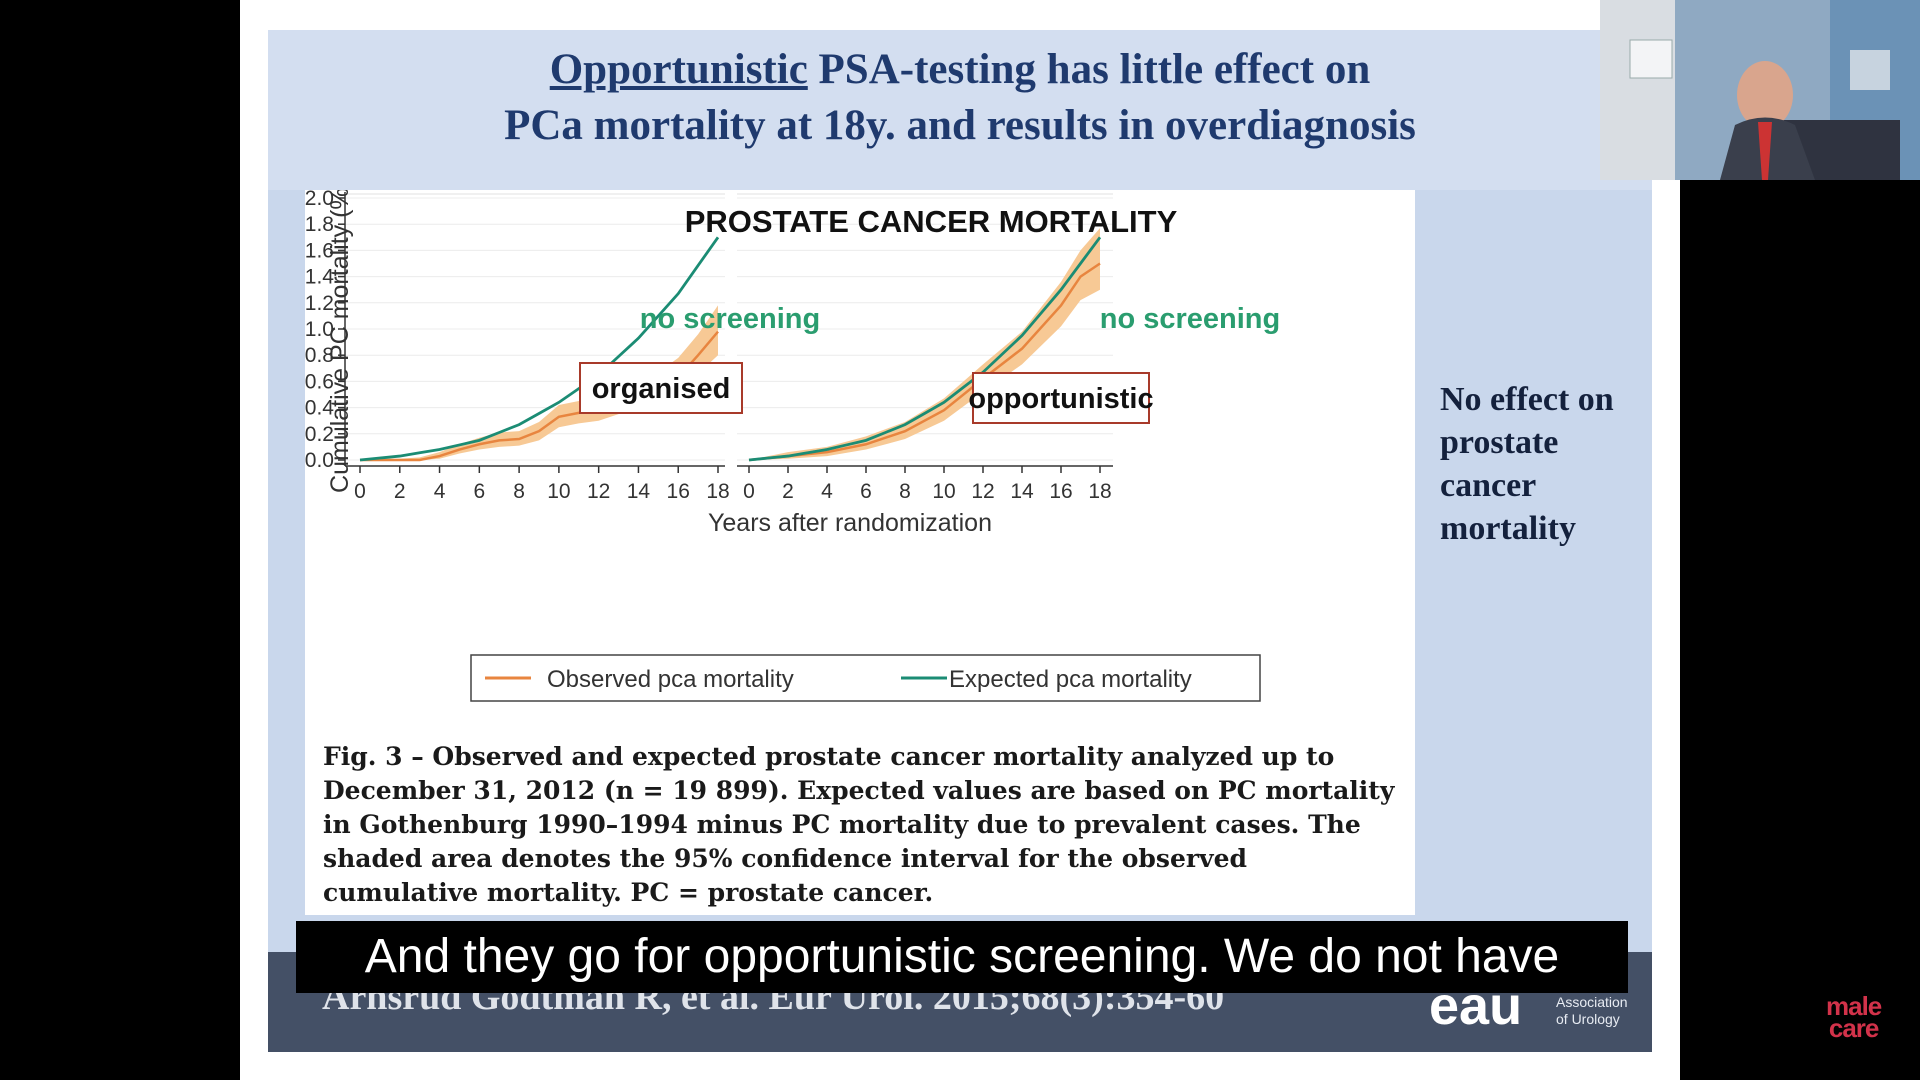  Describe the element at coordinates (319, 200) in the screenshot. I see `y-tick-label: 2.0` at that location.